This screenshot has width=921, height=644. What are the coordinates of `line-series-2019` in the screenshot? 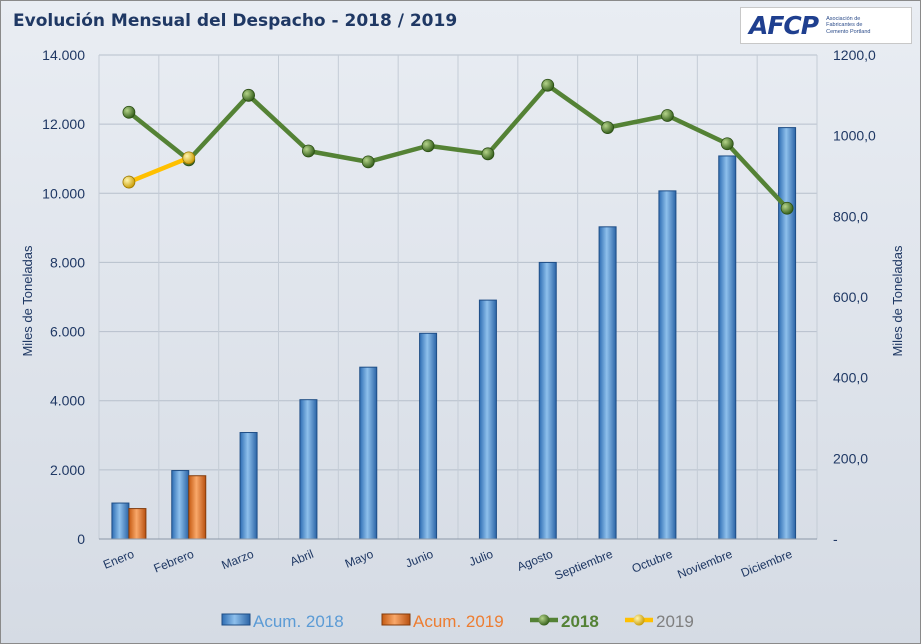 It's located at (158, 170).